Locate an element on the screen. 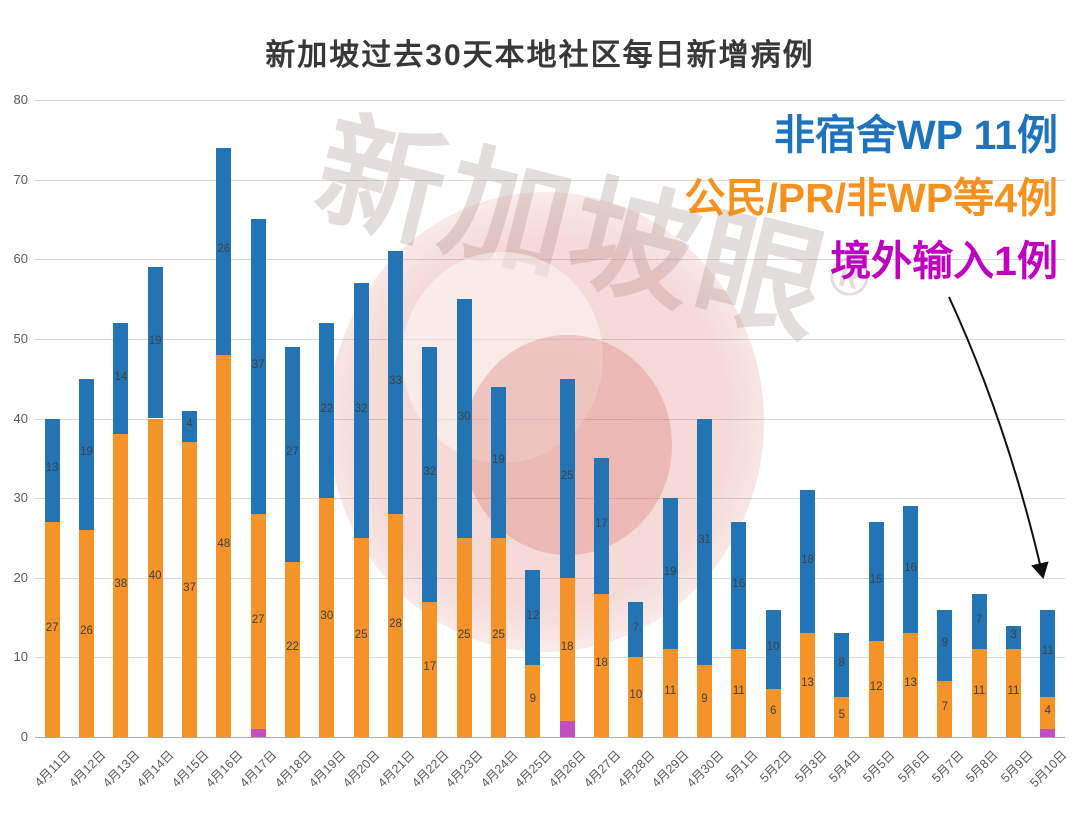 This screenshot has height=840, width=1080. bar-value-label: 3 is located at coordinates (1013, 635).